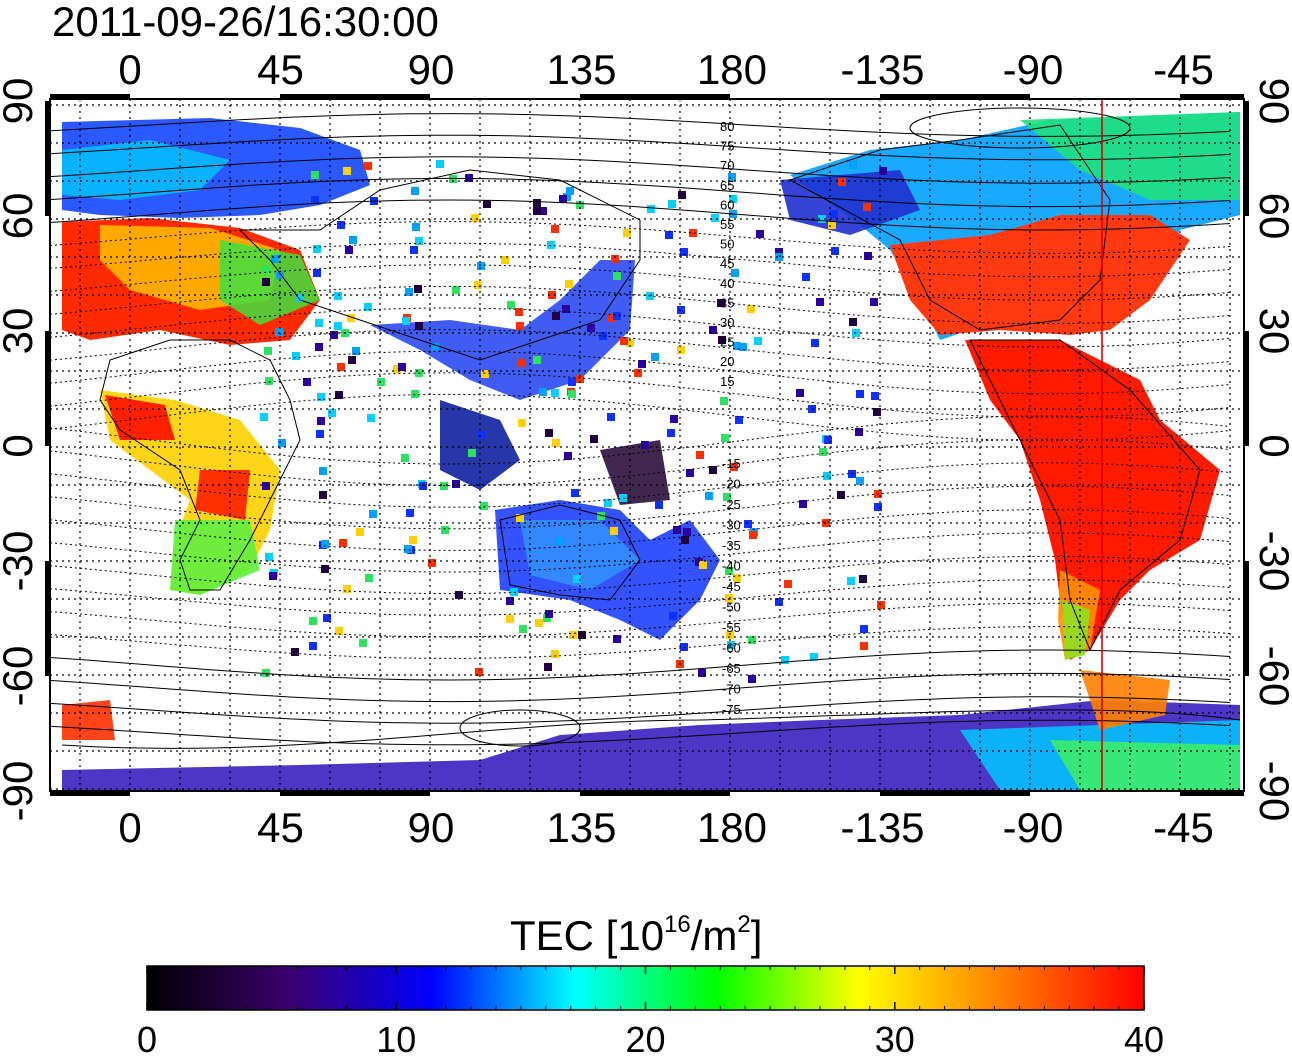  I want to click on colorbar-tick-label: 30, so click(895, 1038).